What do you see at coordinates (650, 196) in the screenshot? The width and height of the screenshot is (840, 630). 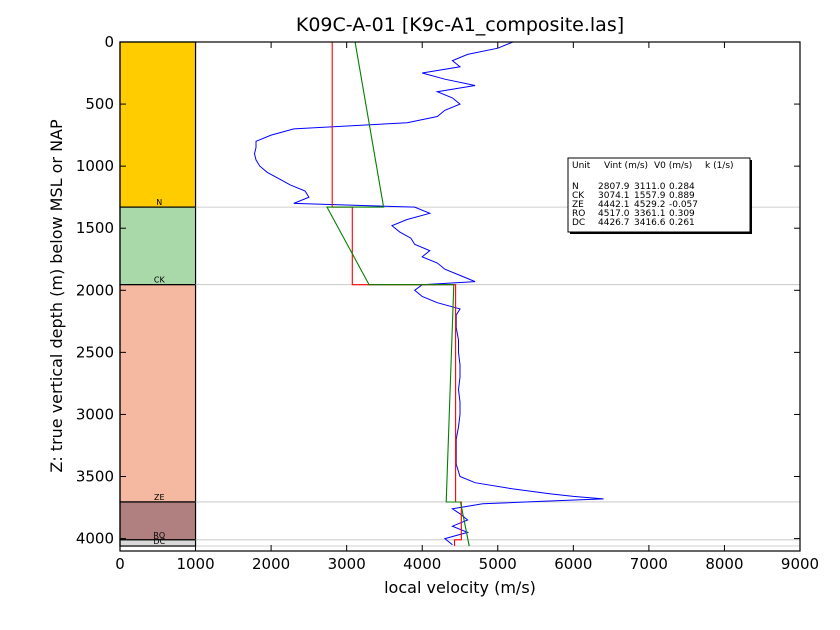 I see `table-cell: 1557.9` at bounding box center [650, 196].